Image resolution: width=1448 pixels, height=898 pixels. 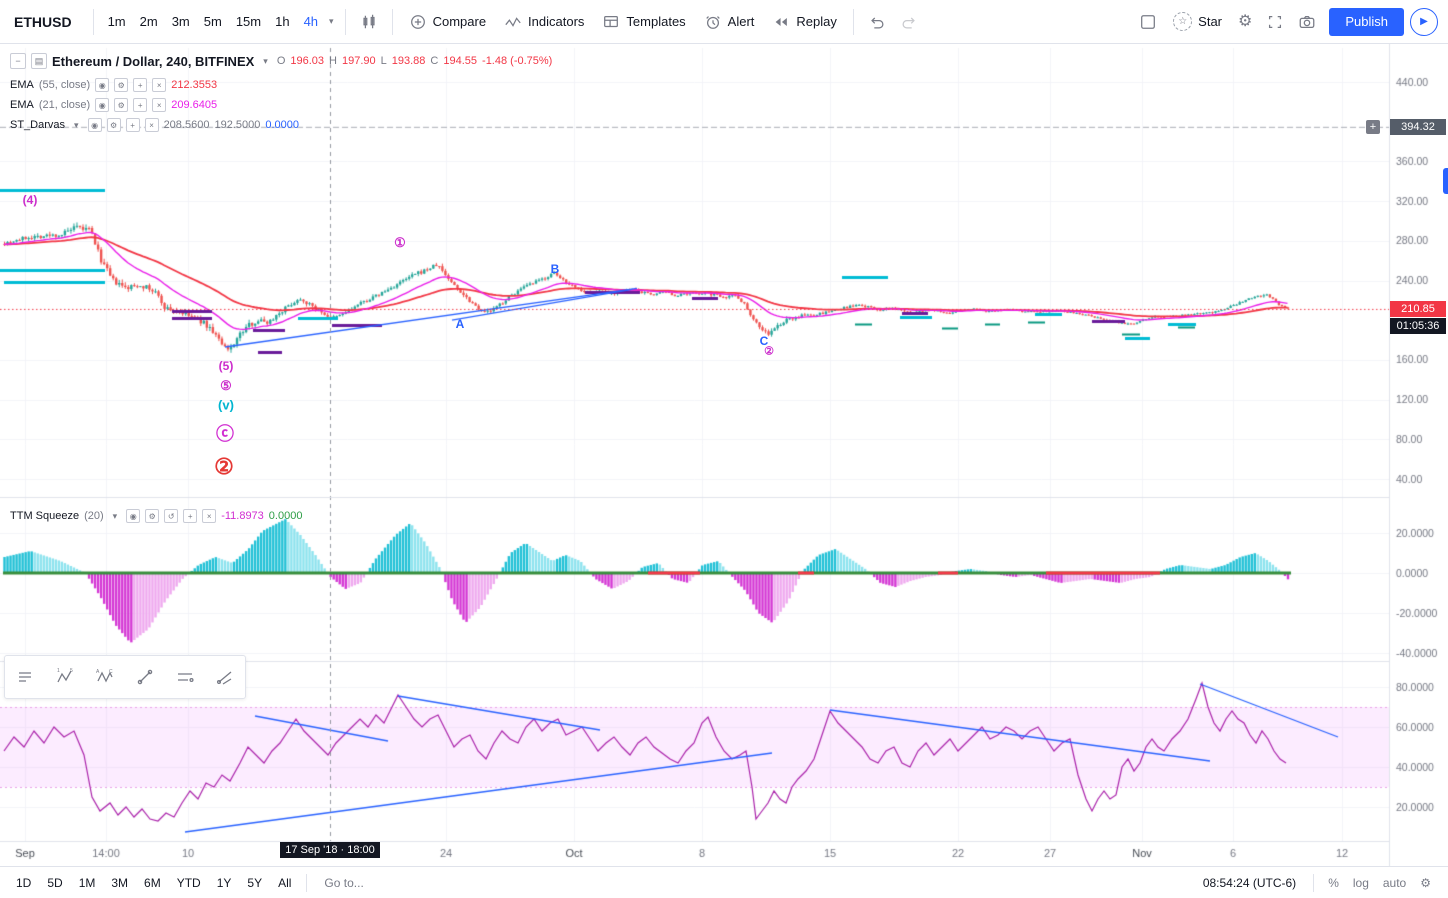 What do you see at coordinates (24, 882) in the screenshot?
I see `range-1d: 1D` at bounding box center [24, 882].